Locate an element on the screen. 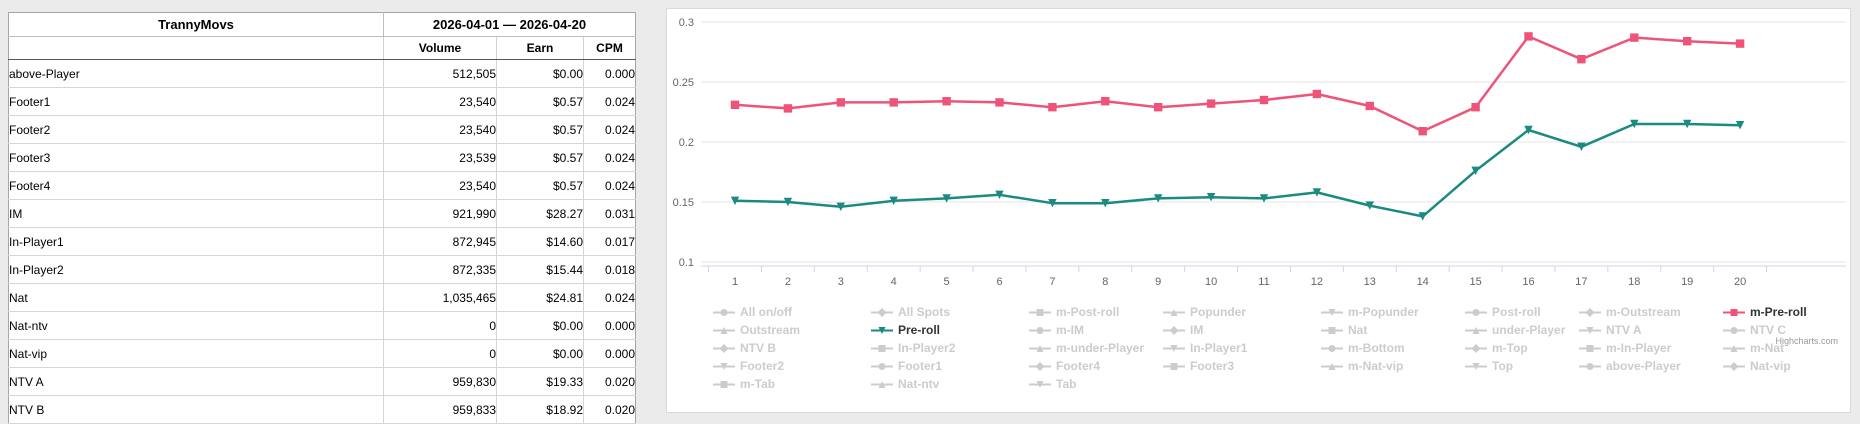 Image resolution: width=1860 pixels, height=424 pixels. table-row: Footer4 23,540 $0.57 0.024 is located at coordinates (322, 185).